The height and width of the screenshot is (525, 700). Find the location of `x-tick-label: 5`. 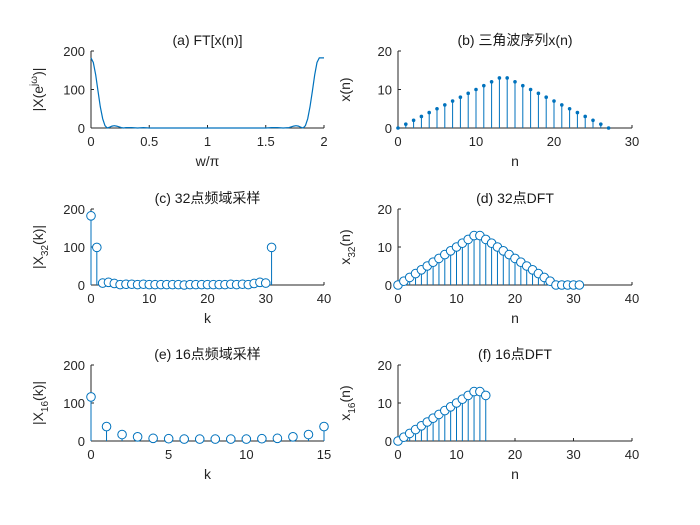

x-tick-label: 5 is located at coordinates (168, 454).